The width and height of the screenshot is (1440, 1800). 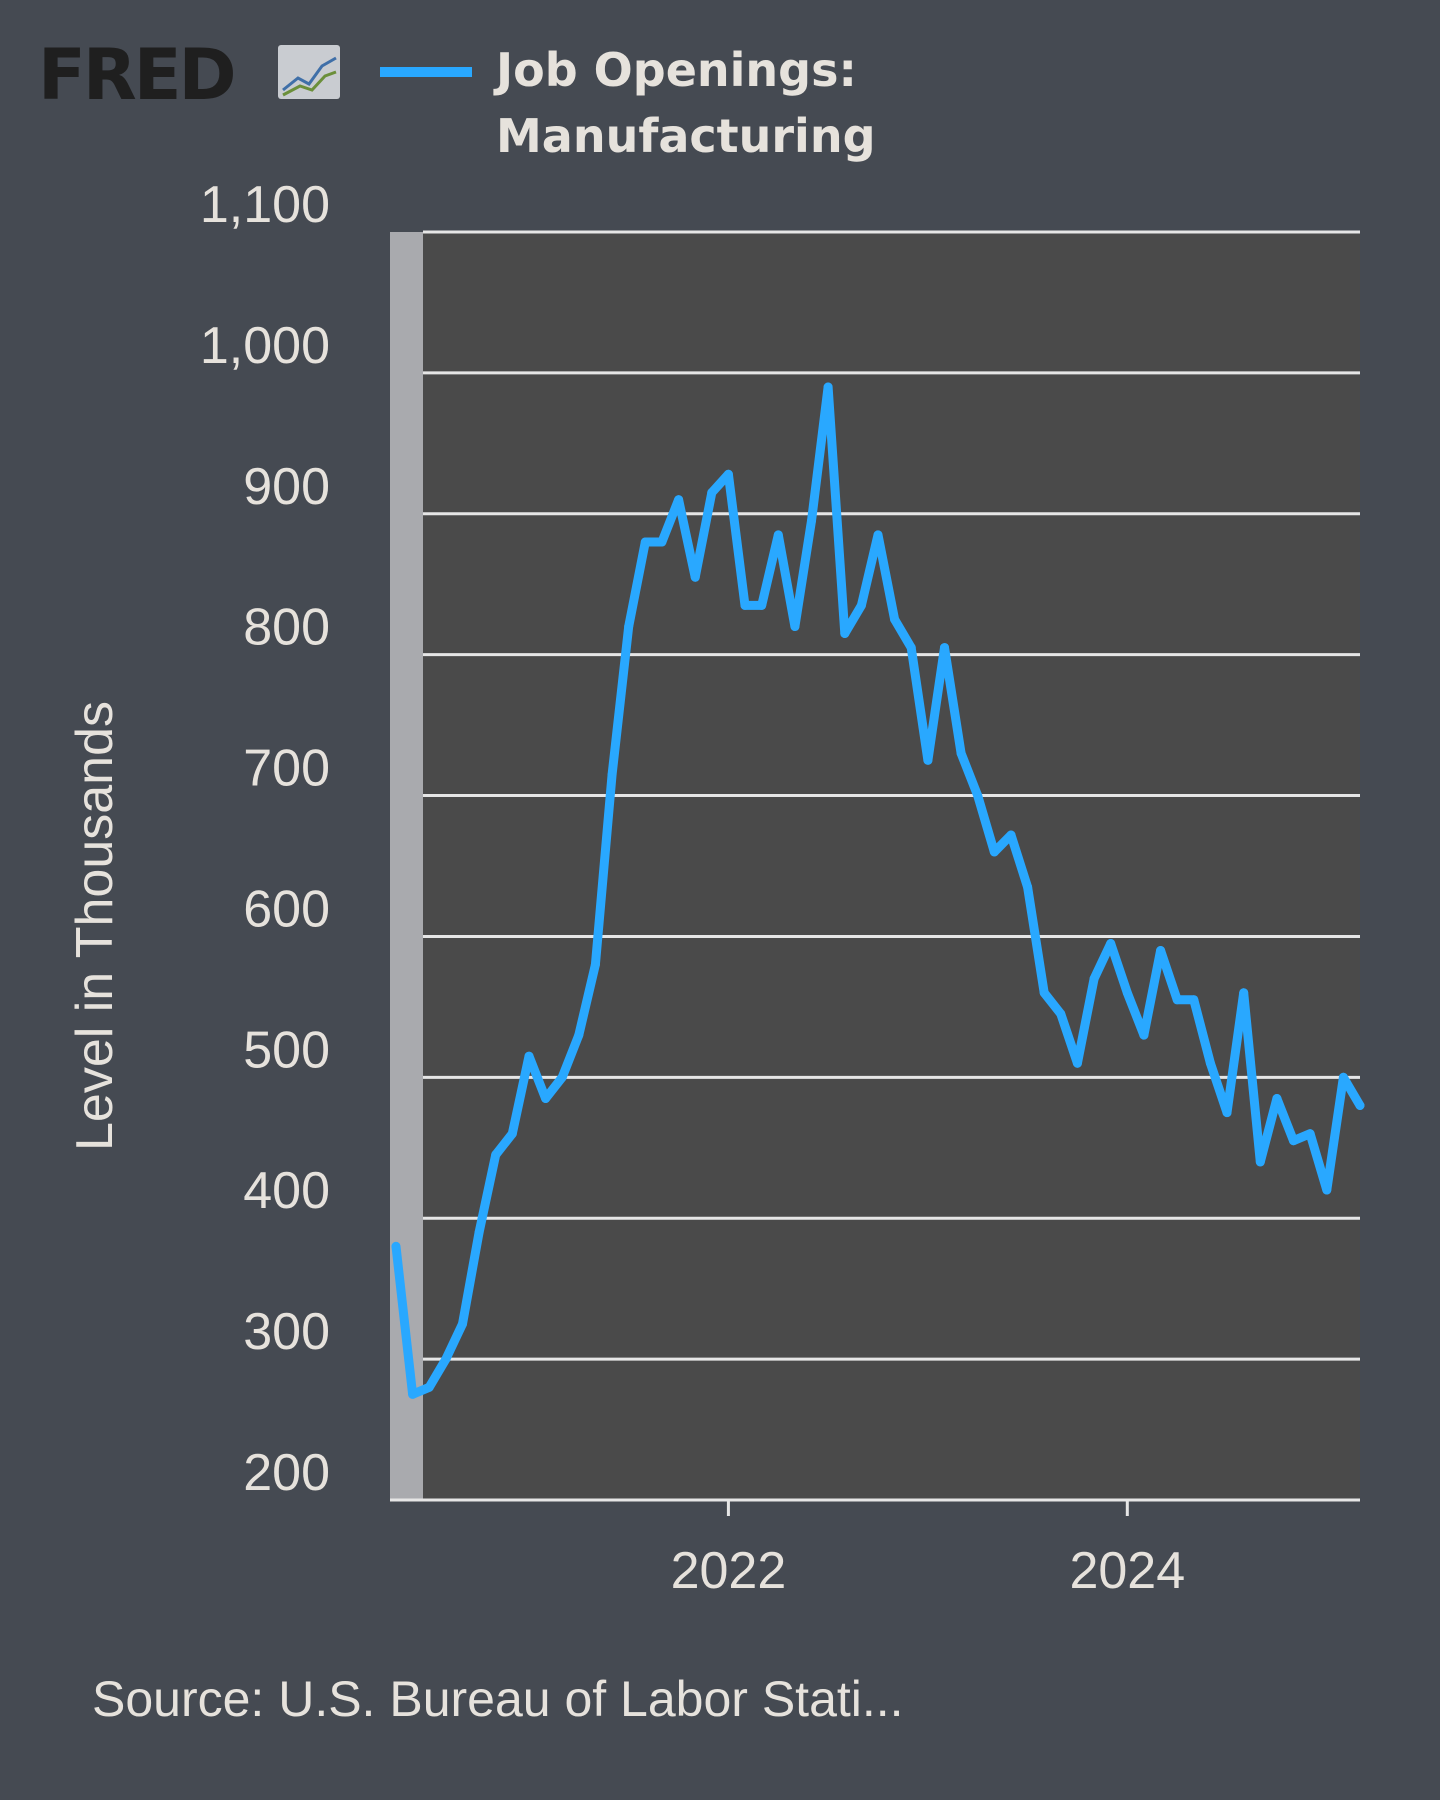 I want to click on y-axis-ticks: 200 300 400 500 600 700 800 900 1,000 1,100, so click(x=265, y=839).